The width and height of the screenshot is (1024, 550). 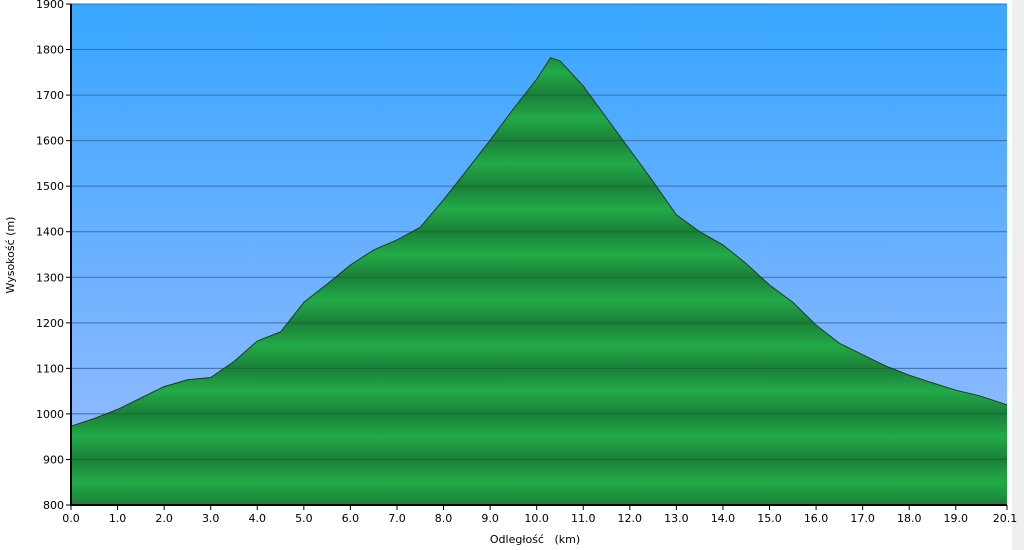 I want to click on y-tick-label: 1400, so click(x=50, y=232).